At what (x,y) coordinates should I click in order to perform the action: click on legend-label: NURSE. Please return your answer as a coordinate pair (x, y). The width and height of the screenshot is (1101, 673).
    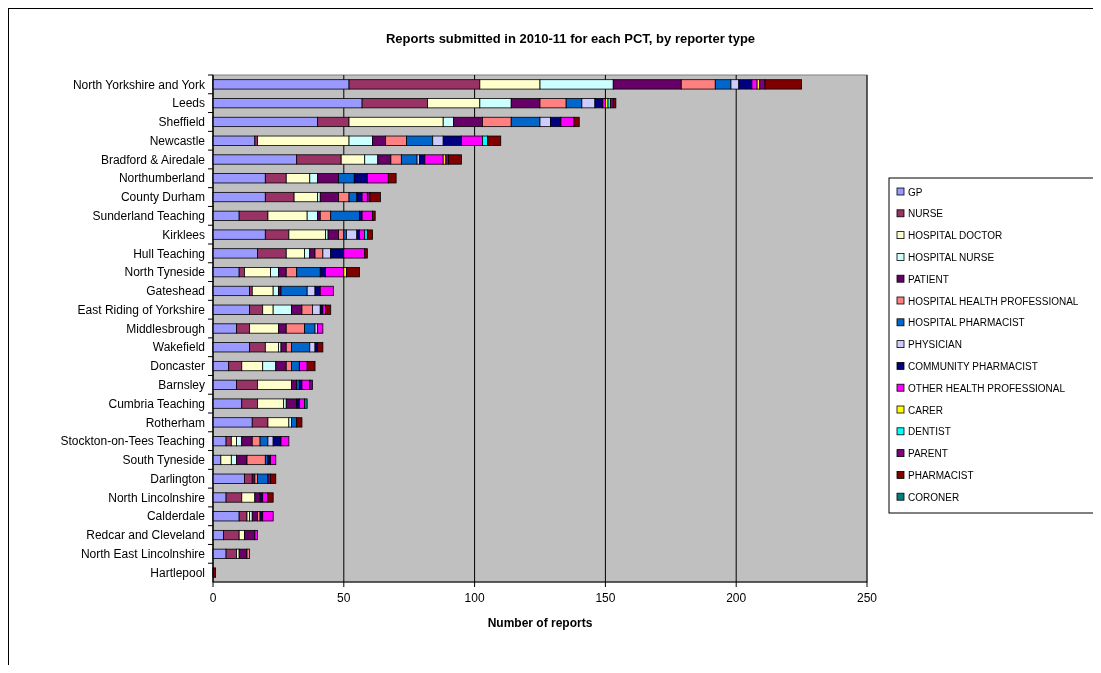
    Looking at the image, I should click on (926, 214).